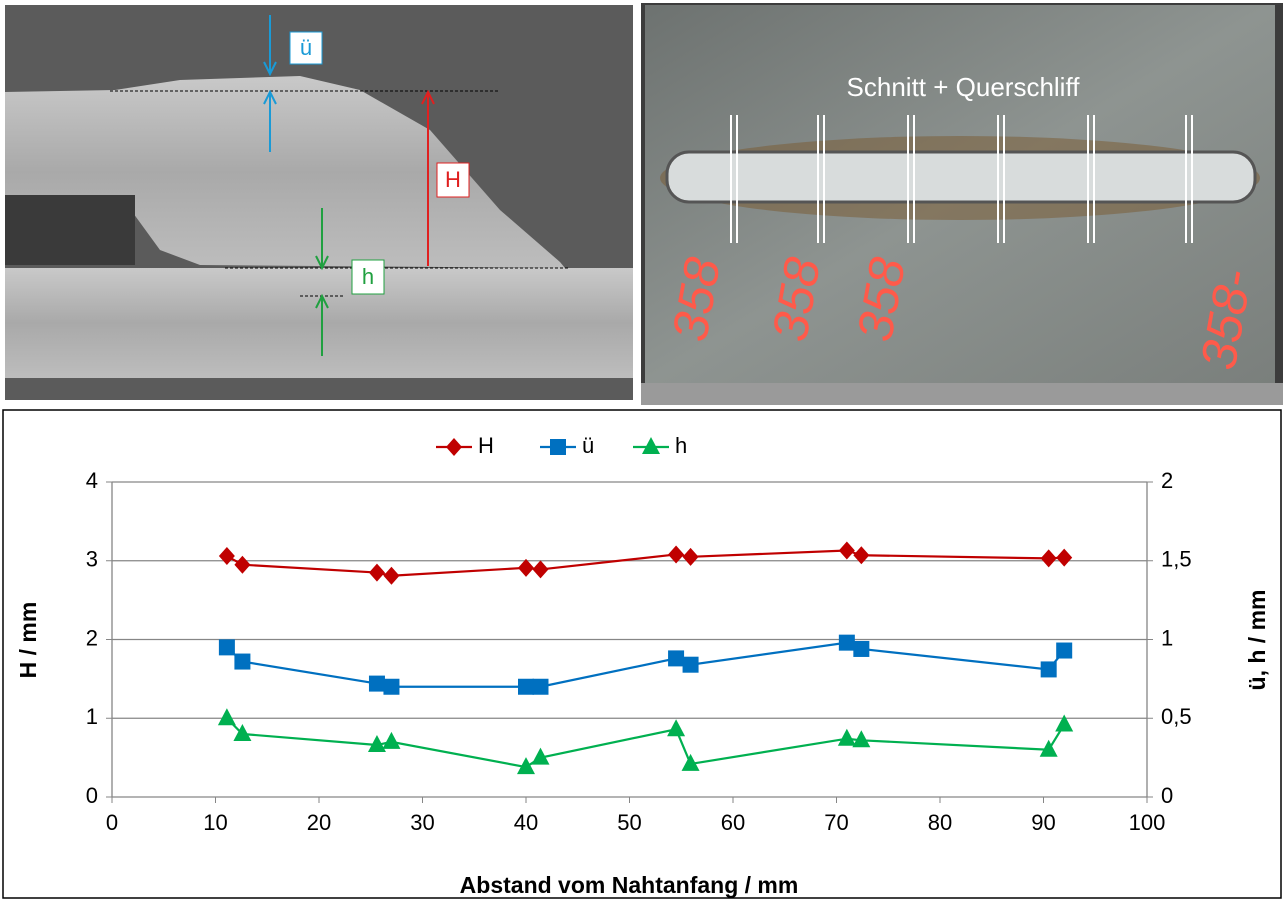 This screenshot has height=900, width=1285. I want to click on y-tick-label: 0, so click(92, 795).